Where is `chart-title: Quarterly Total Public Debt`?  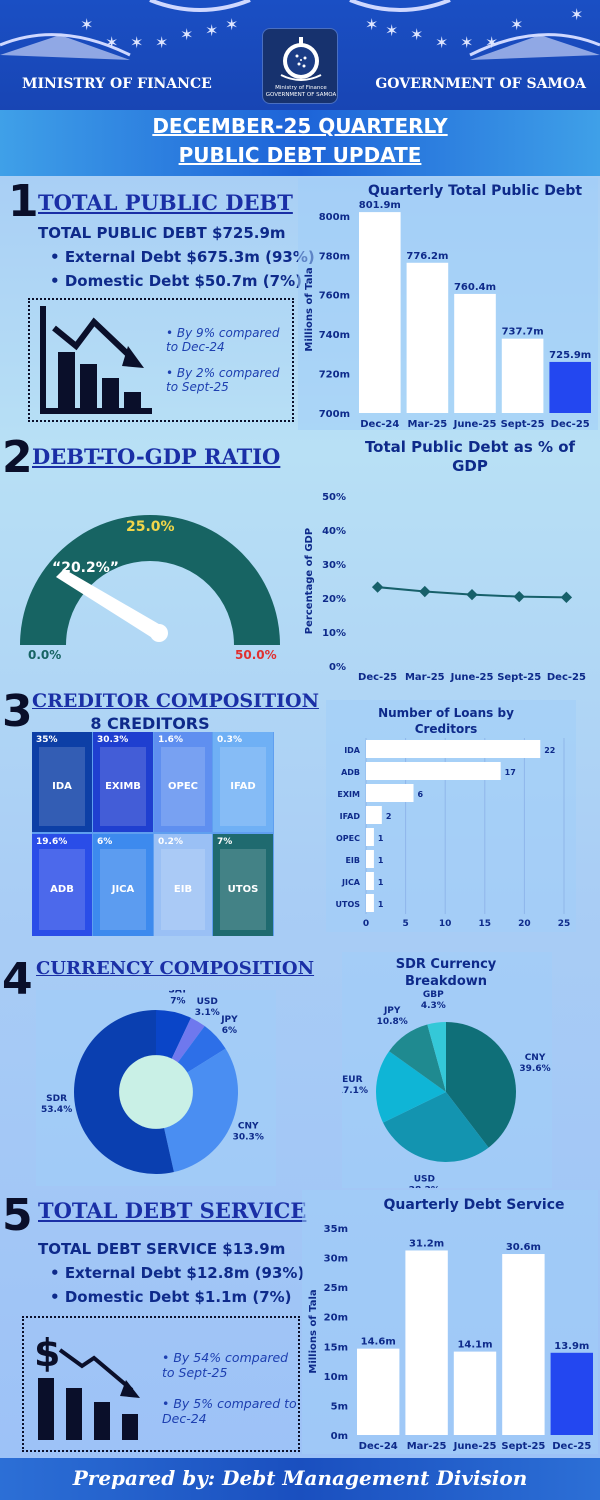
chart-title: Quarterly Total Public Debt is located at coordinates (475, 191).